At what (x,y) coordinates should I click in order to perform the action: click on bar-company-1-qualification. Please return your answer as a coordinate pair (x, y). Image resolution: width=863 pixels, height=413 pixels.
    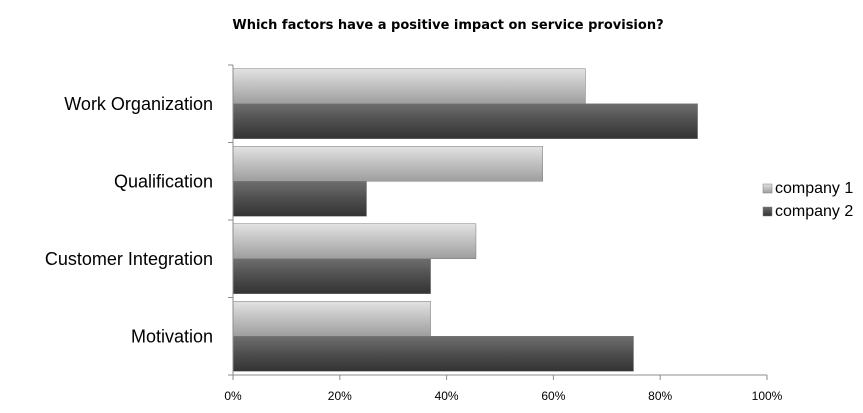
    Looking at the image, I should click on (387, 164).